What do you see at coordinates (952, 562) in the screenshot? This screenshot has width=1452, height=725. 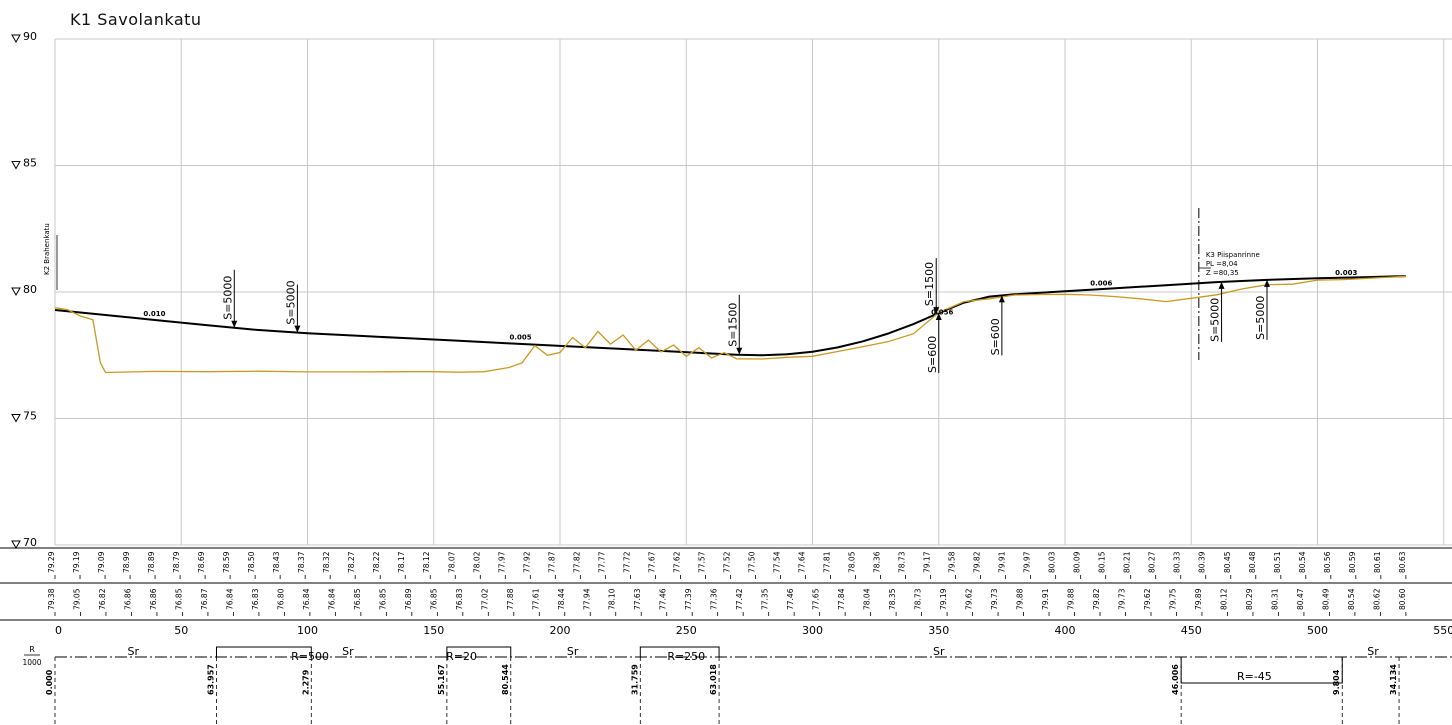 I see `design-elevation-value: 79.58` at bounding box center [952, 562].